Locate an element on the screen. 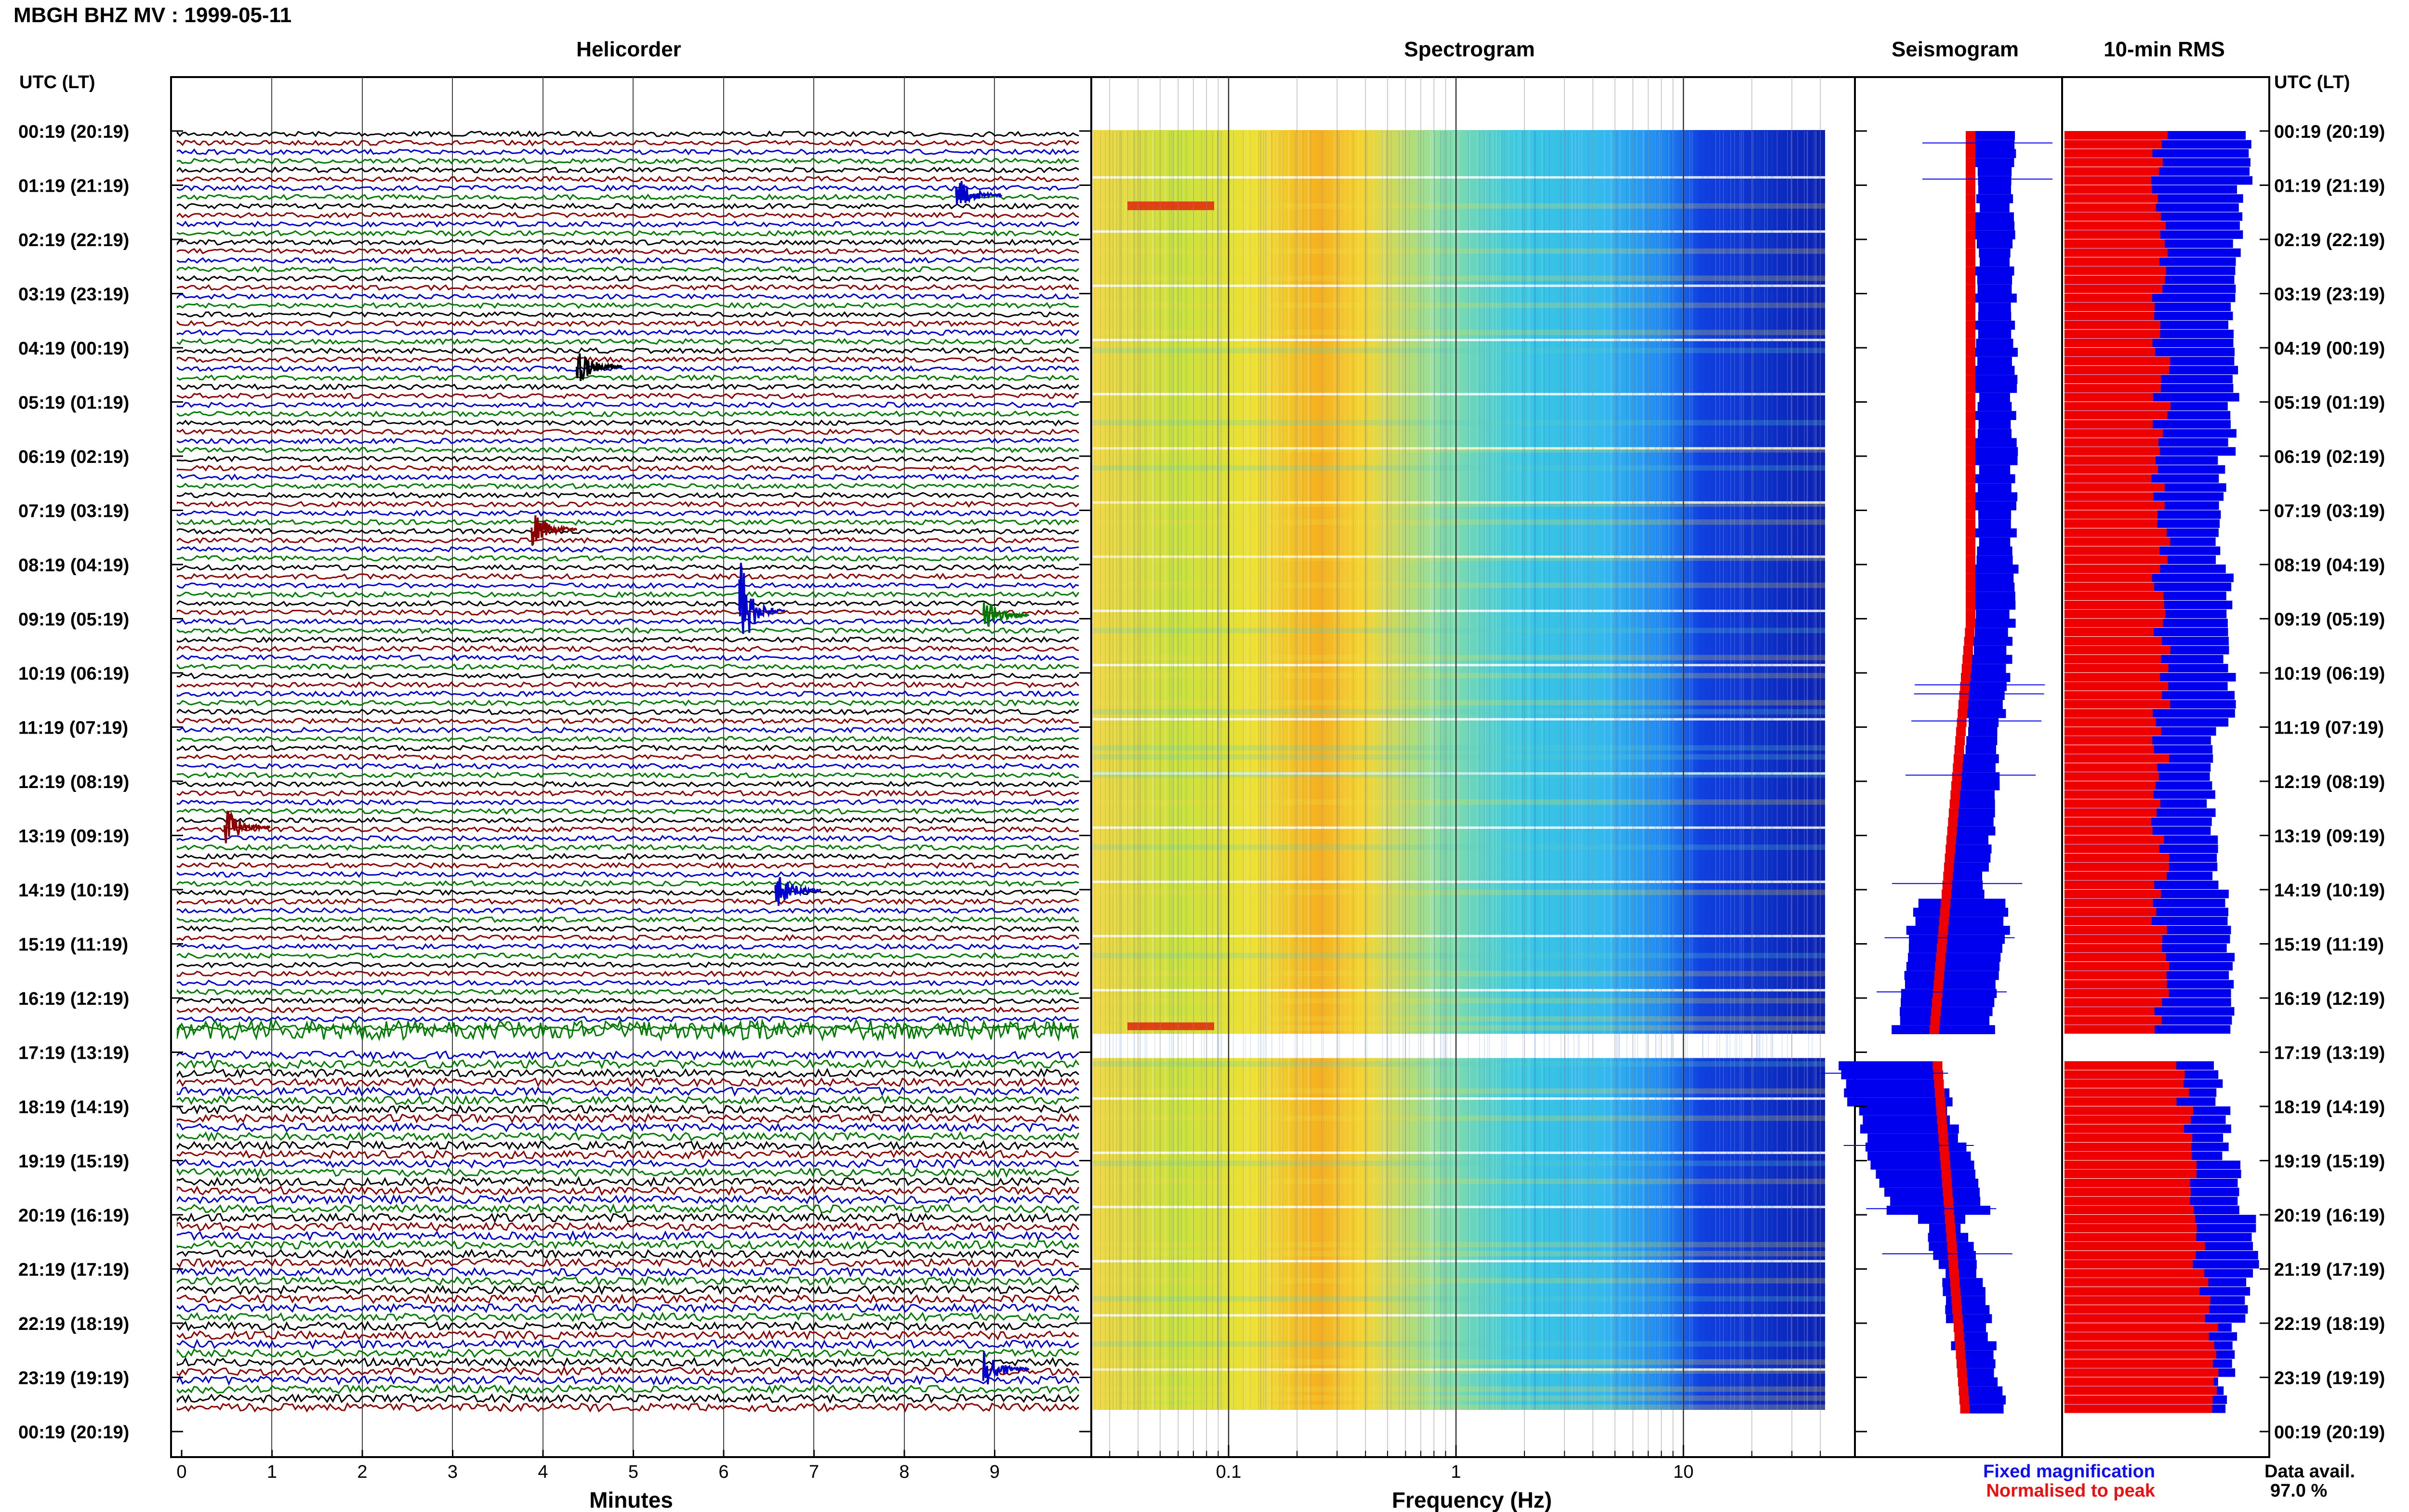 This screenshot has width=2409, height=1512. time-label-left: 21:19 (17:19) is located at coordinates (73, 1270).